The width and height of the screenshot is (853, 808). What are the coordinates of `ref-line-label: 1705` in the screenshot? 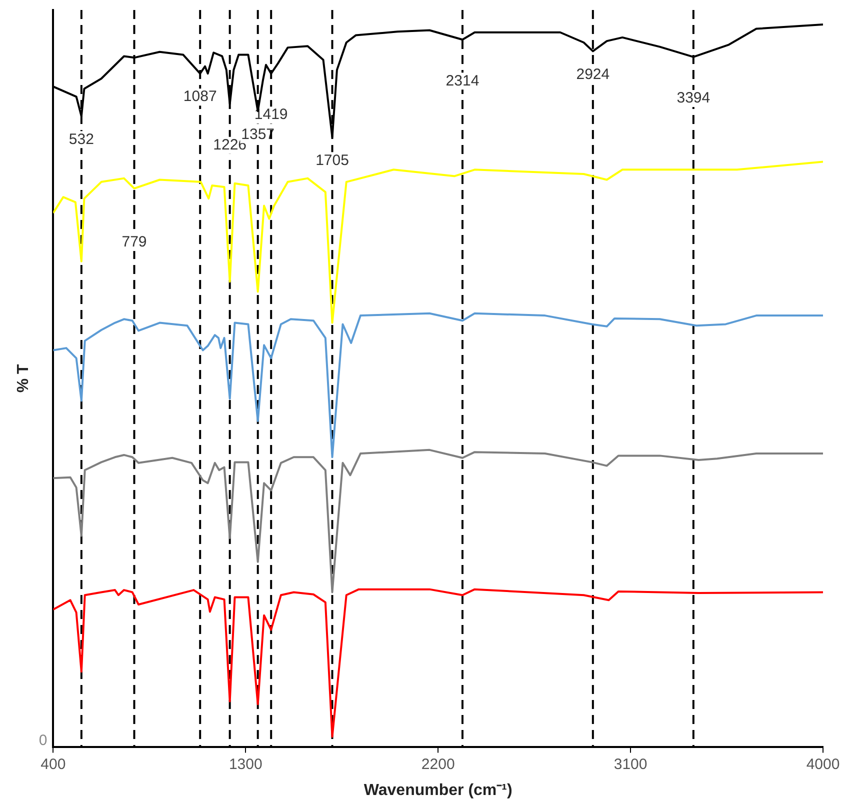 It's located at (332, 160).